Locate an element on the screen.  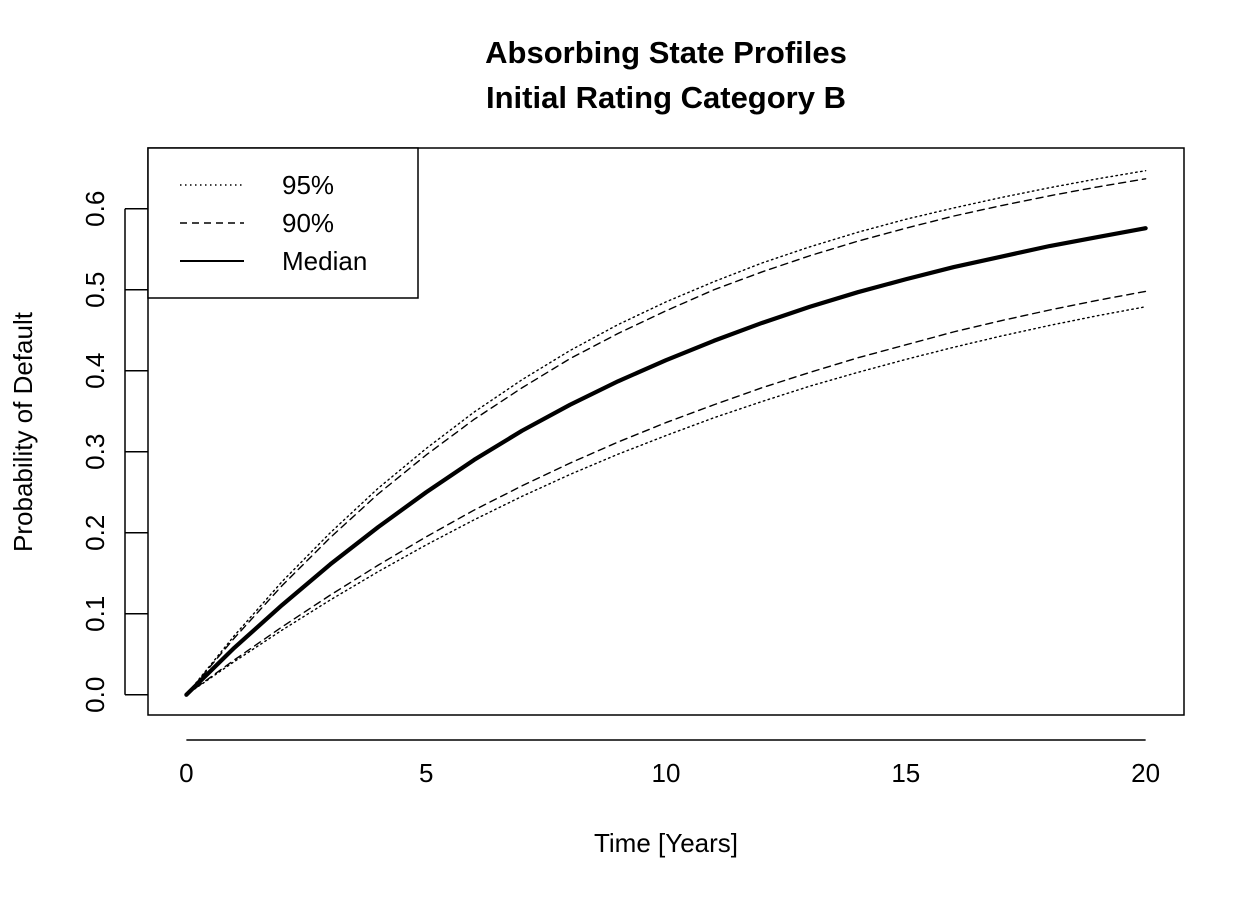
x-tick-label: 15 is located at coordinates (905, 773).